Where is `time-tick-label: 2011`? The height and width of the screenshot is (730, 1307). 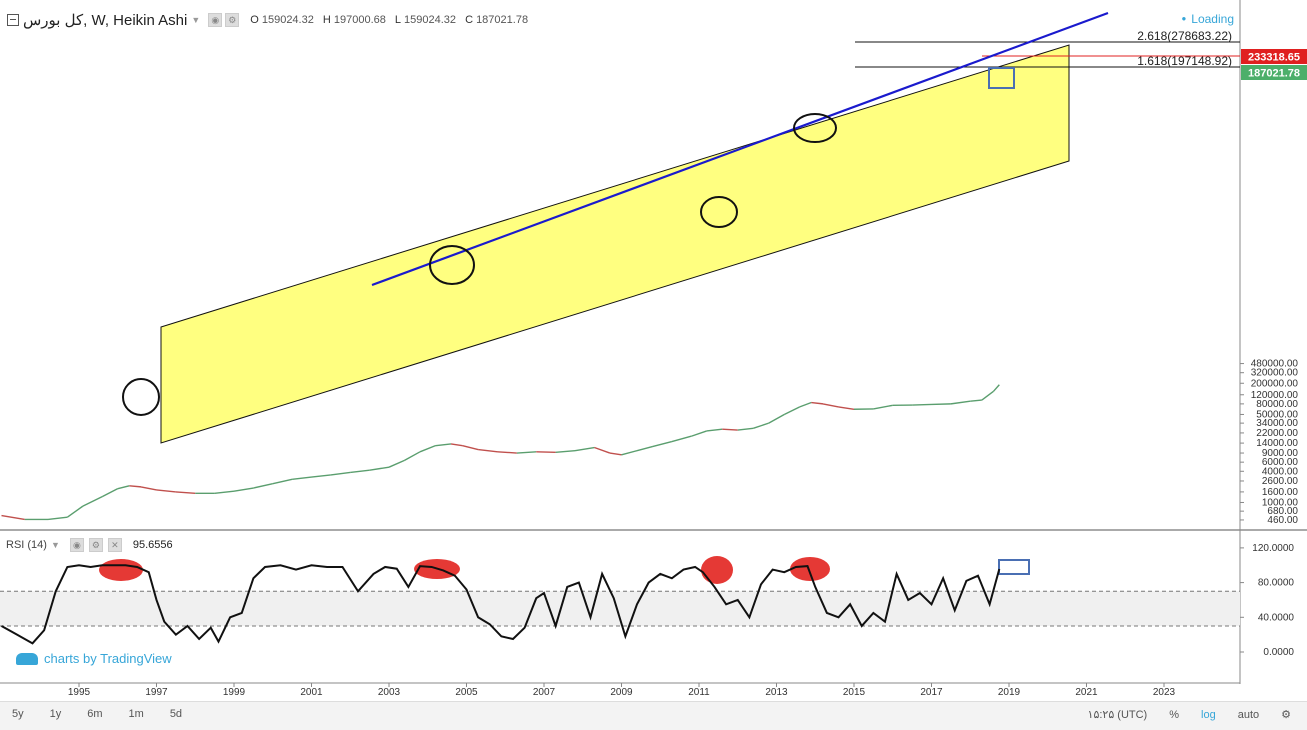
time-tick-label: 2011 is located at coordinates (699, 692).